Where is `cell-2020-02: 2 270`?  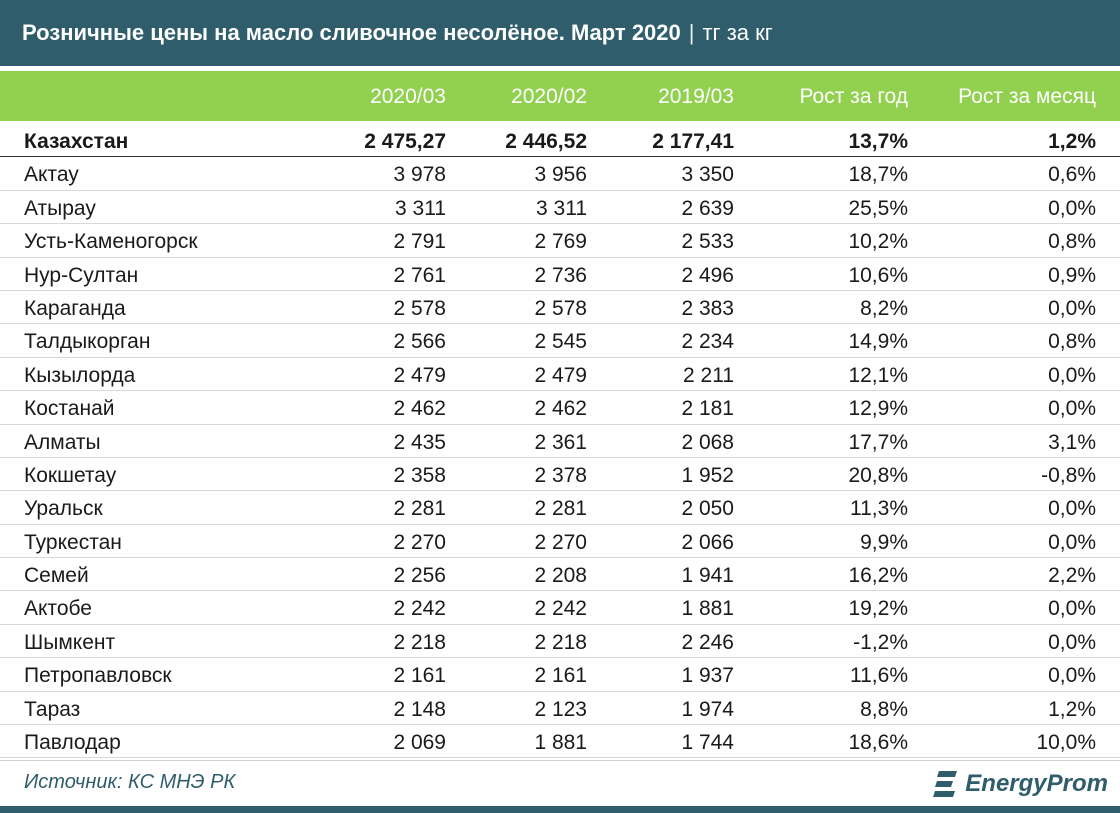
cell-2020-02: 2 270 is located at coordinates (560, 542).